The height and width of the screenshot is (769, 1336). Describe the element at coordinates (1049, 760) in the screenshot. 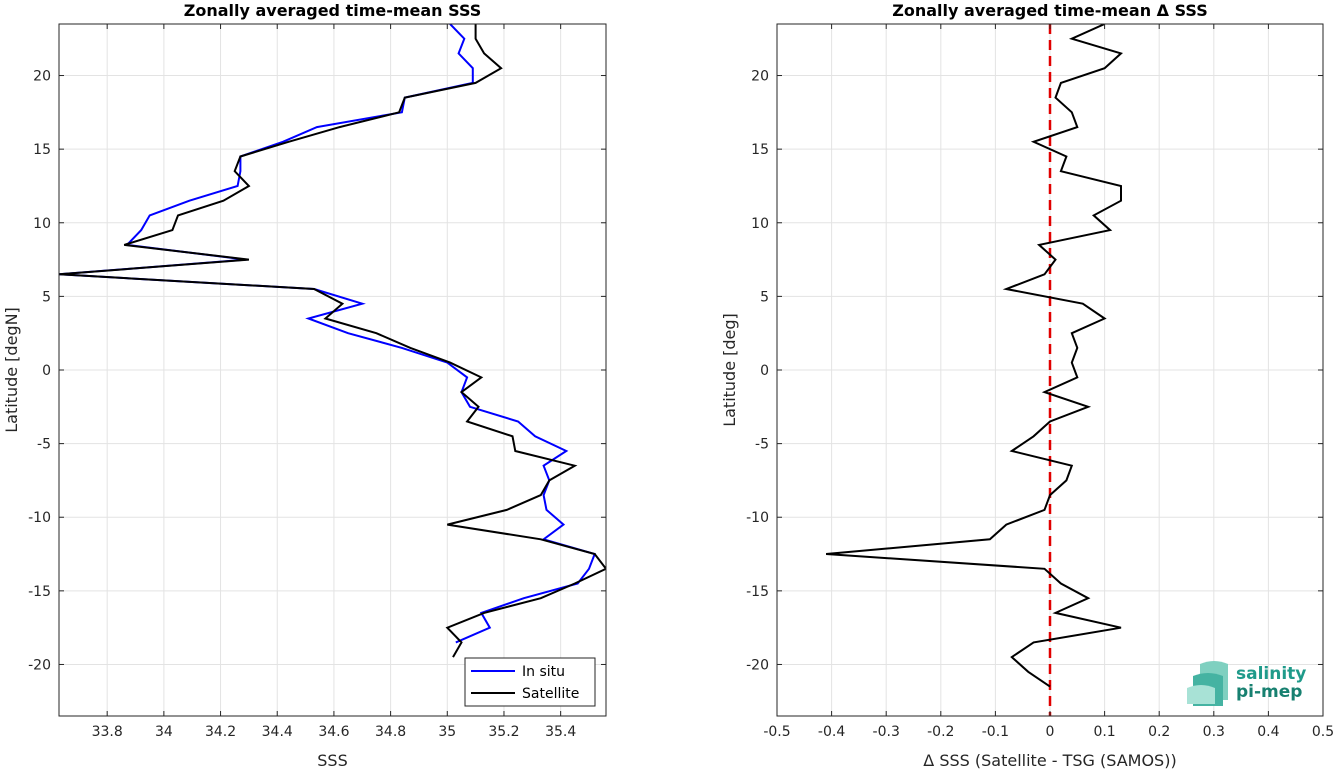

I see `x-axis-label: Δ SSS (Satellite - TSG (SAMOS))` at that location.